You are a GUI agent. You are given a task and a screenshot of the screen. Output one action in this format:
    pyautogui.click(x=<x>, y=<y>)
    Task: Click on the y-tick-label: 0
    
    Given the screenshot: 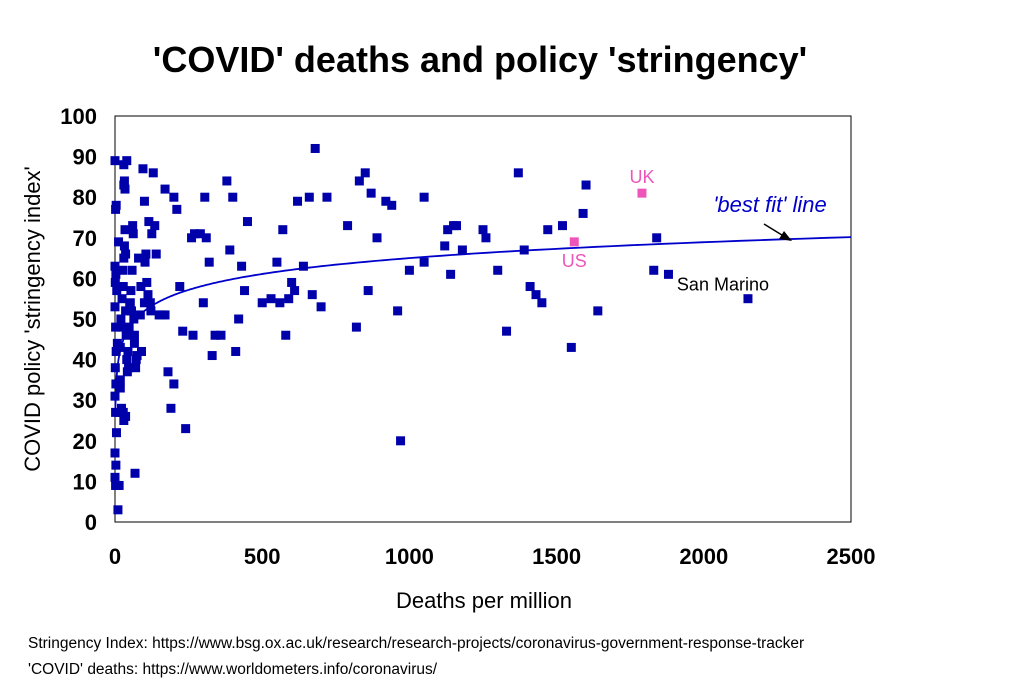 What is the action you would take?
    pyautogui.click(x=91, y=522)
    